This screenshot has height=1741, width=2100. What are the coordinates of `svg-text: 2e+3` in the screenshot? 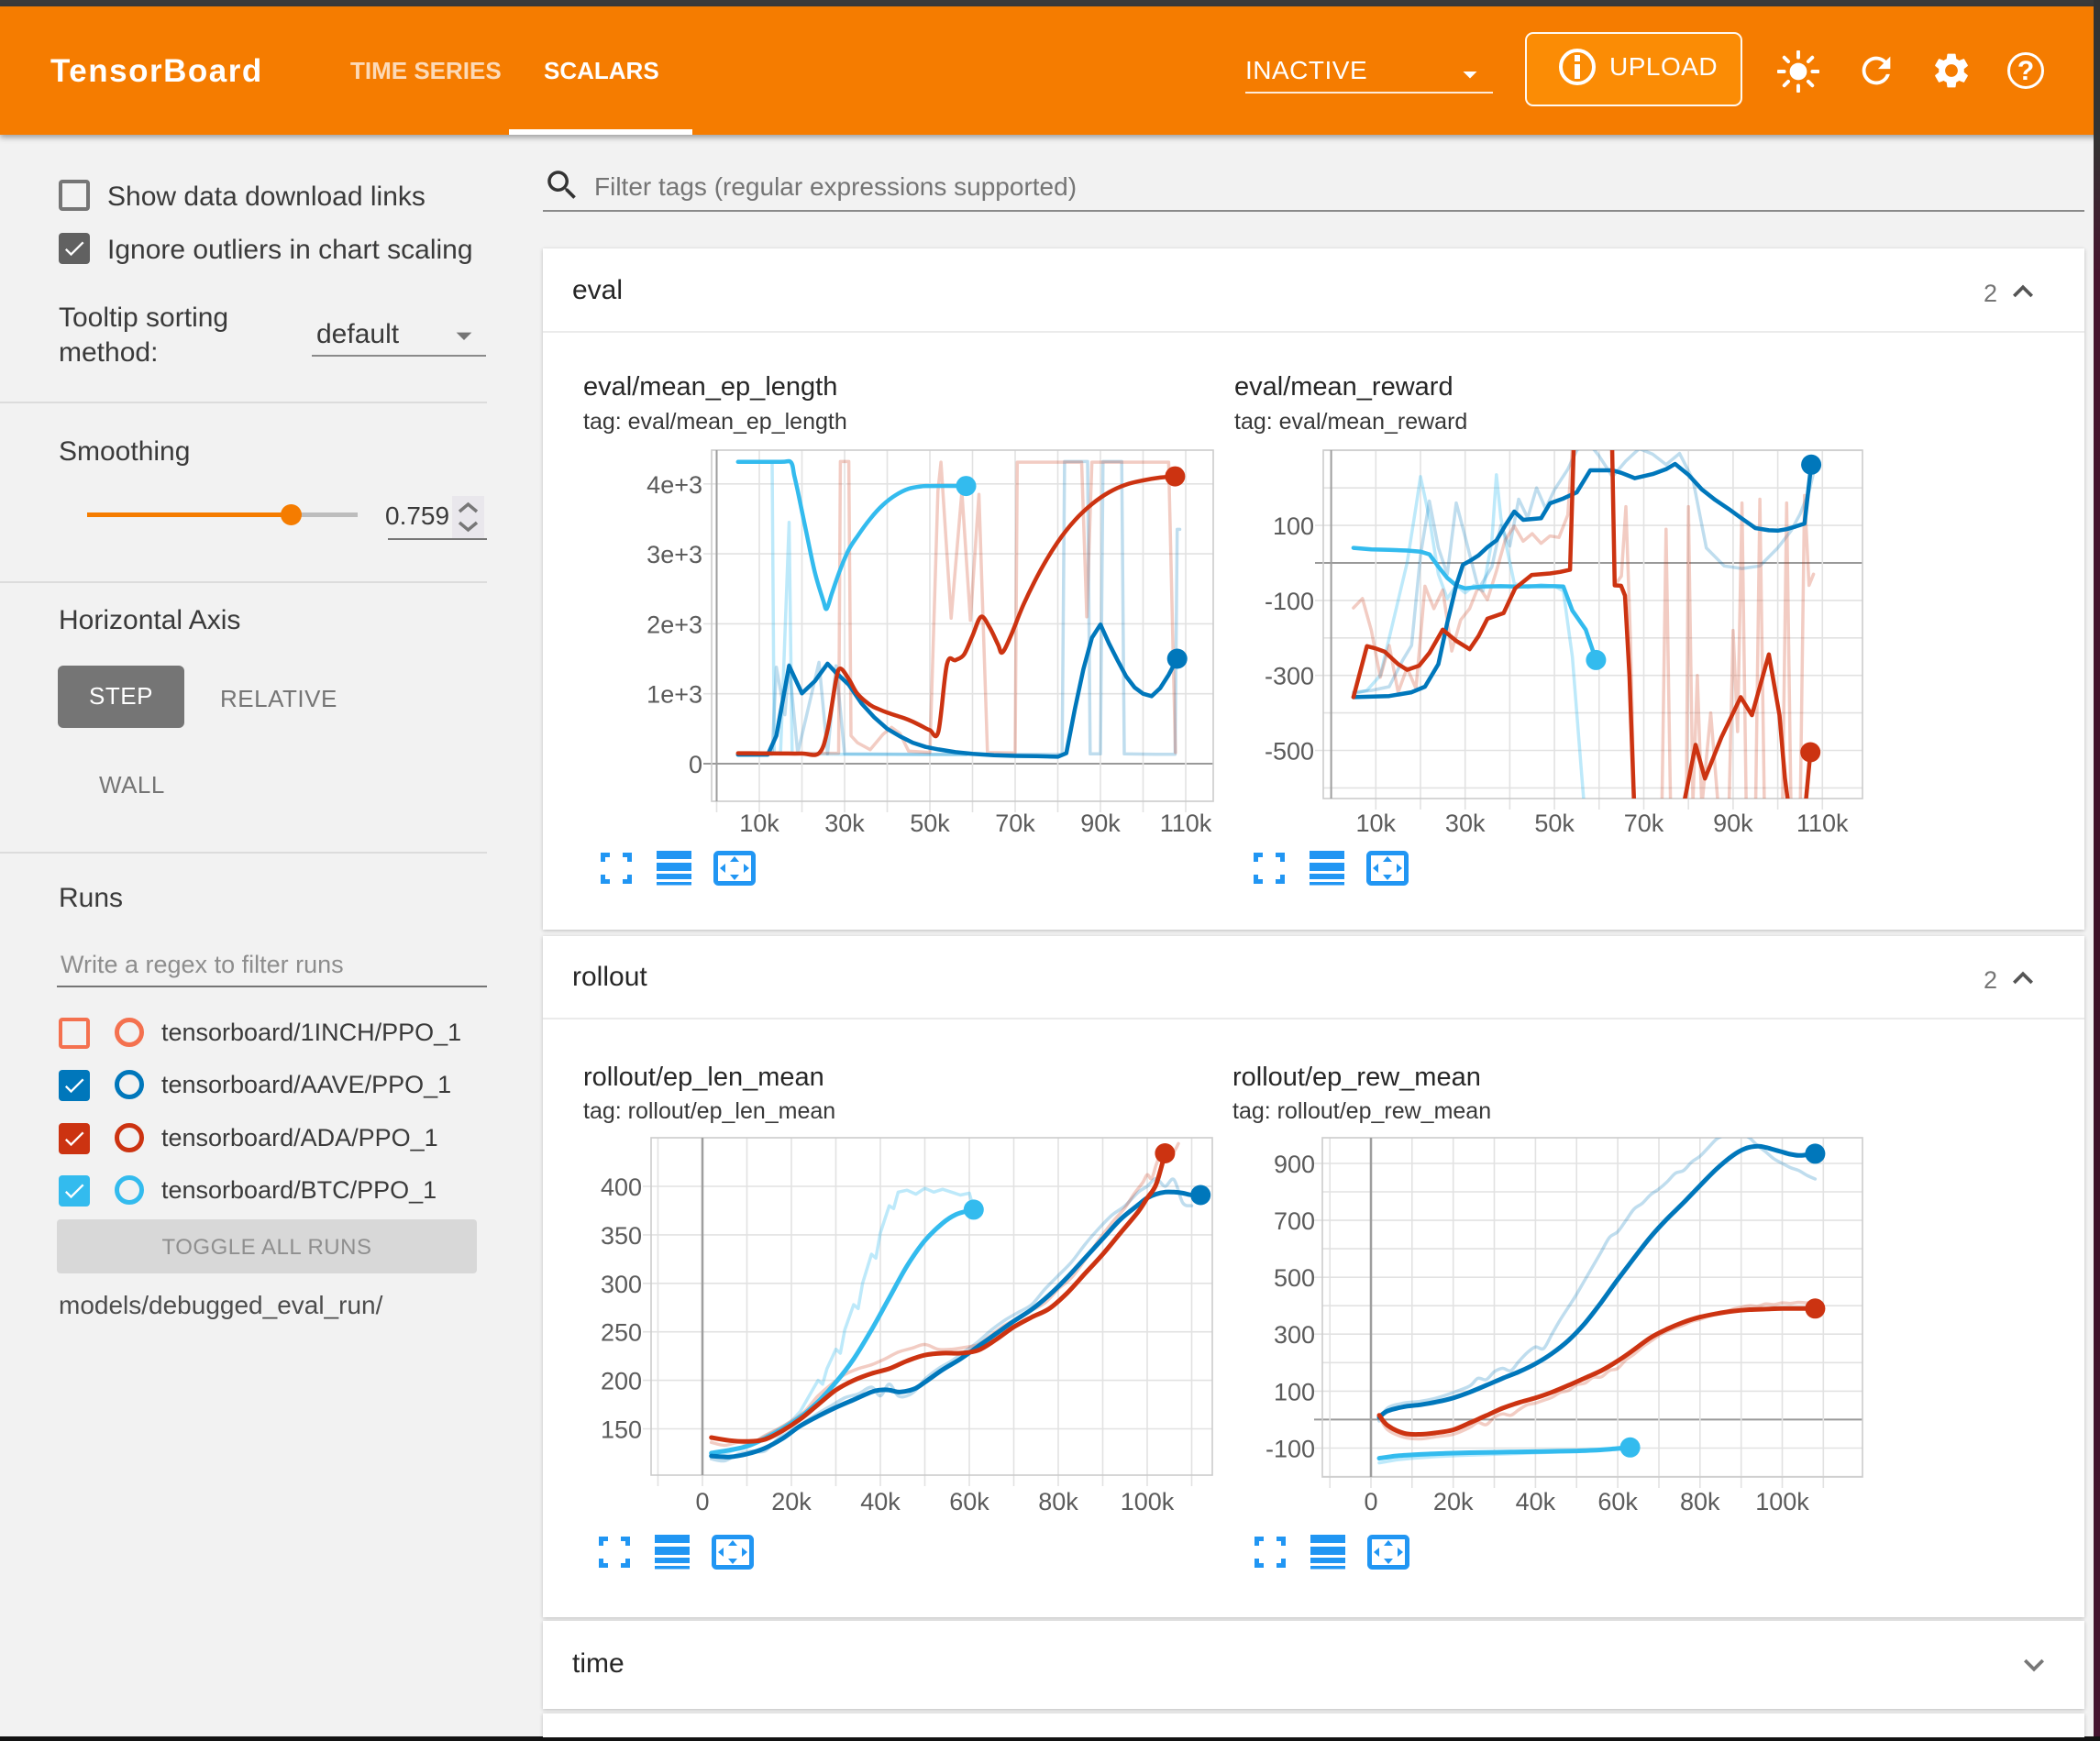 It's located at (674, 625).